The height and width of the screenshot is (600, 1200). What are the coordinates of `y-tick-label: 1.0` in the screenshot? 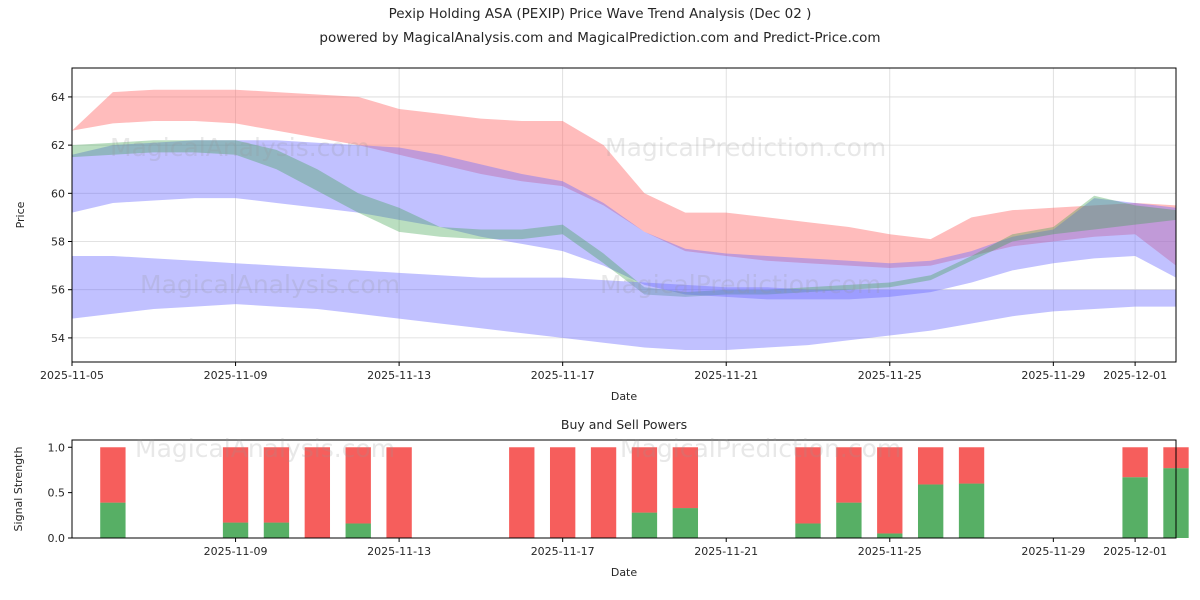 It's located at (57, 447).